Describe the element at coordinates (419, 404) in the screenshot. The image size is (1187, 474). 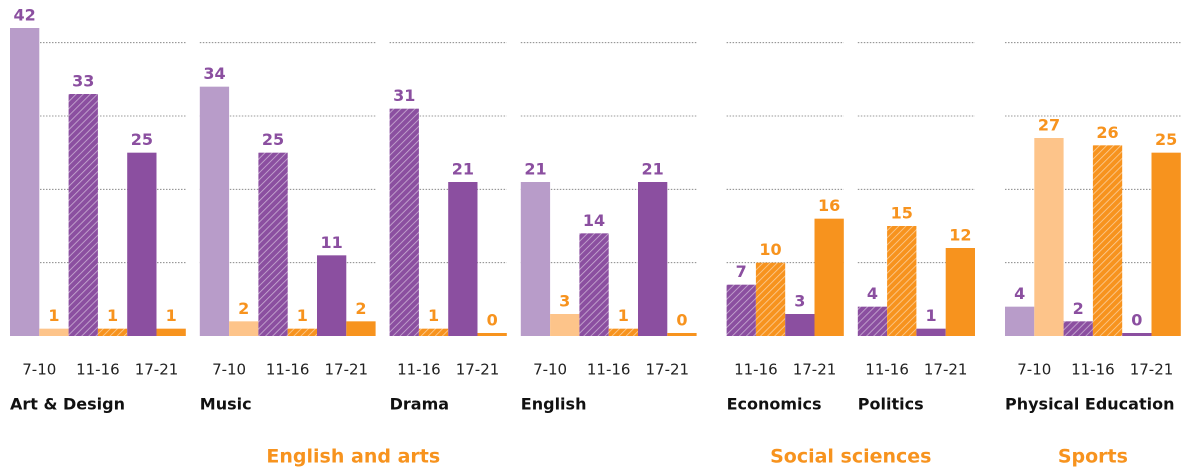
I see `panel-title: Drama` at that location.